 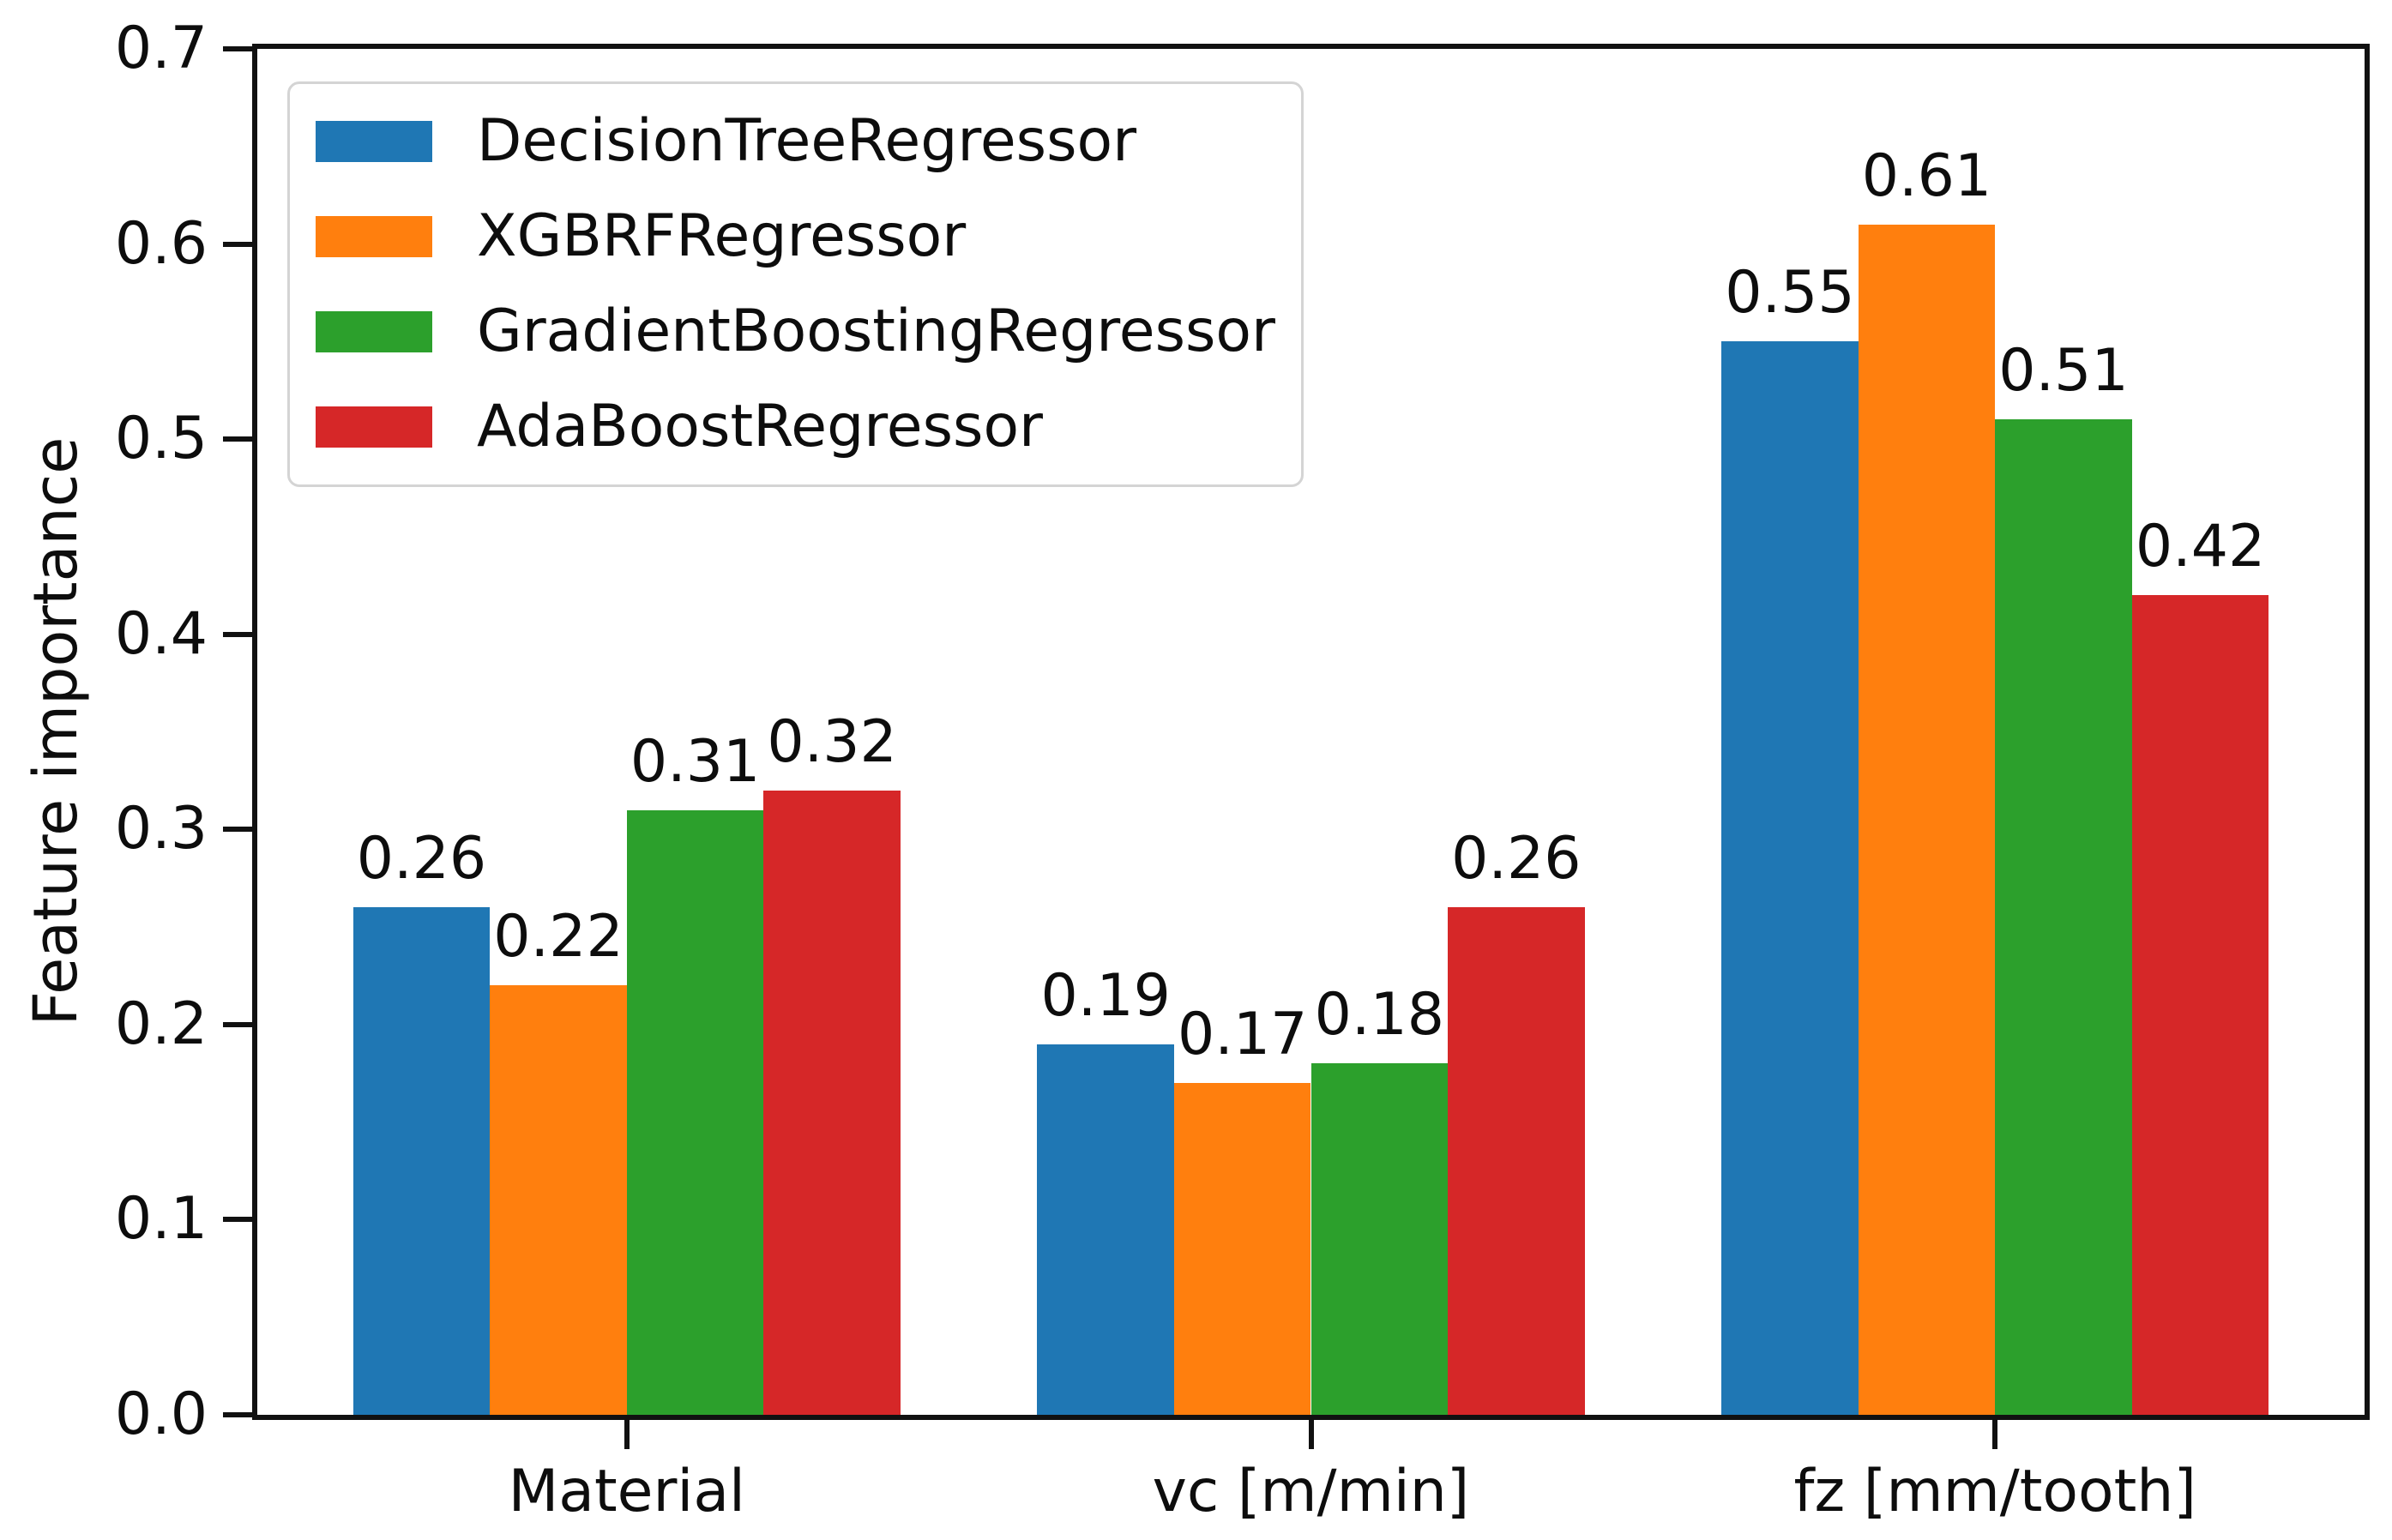 What do you see at coordinates (161, 1219) in the screenshot?
I see `y-tick-label: 0.1` at bounding box center [161, 1219].